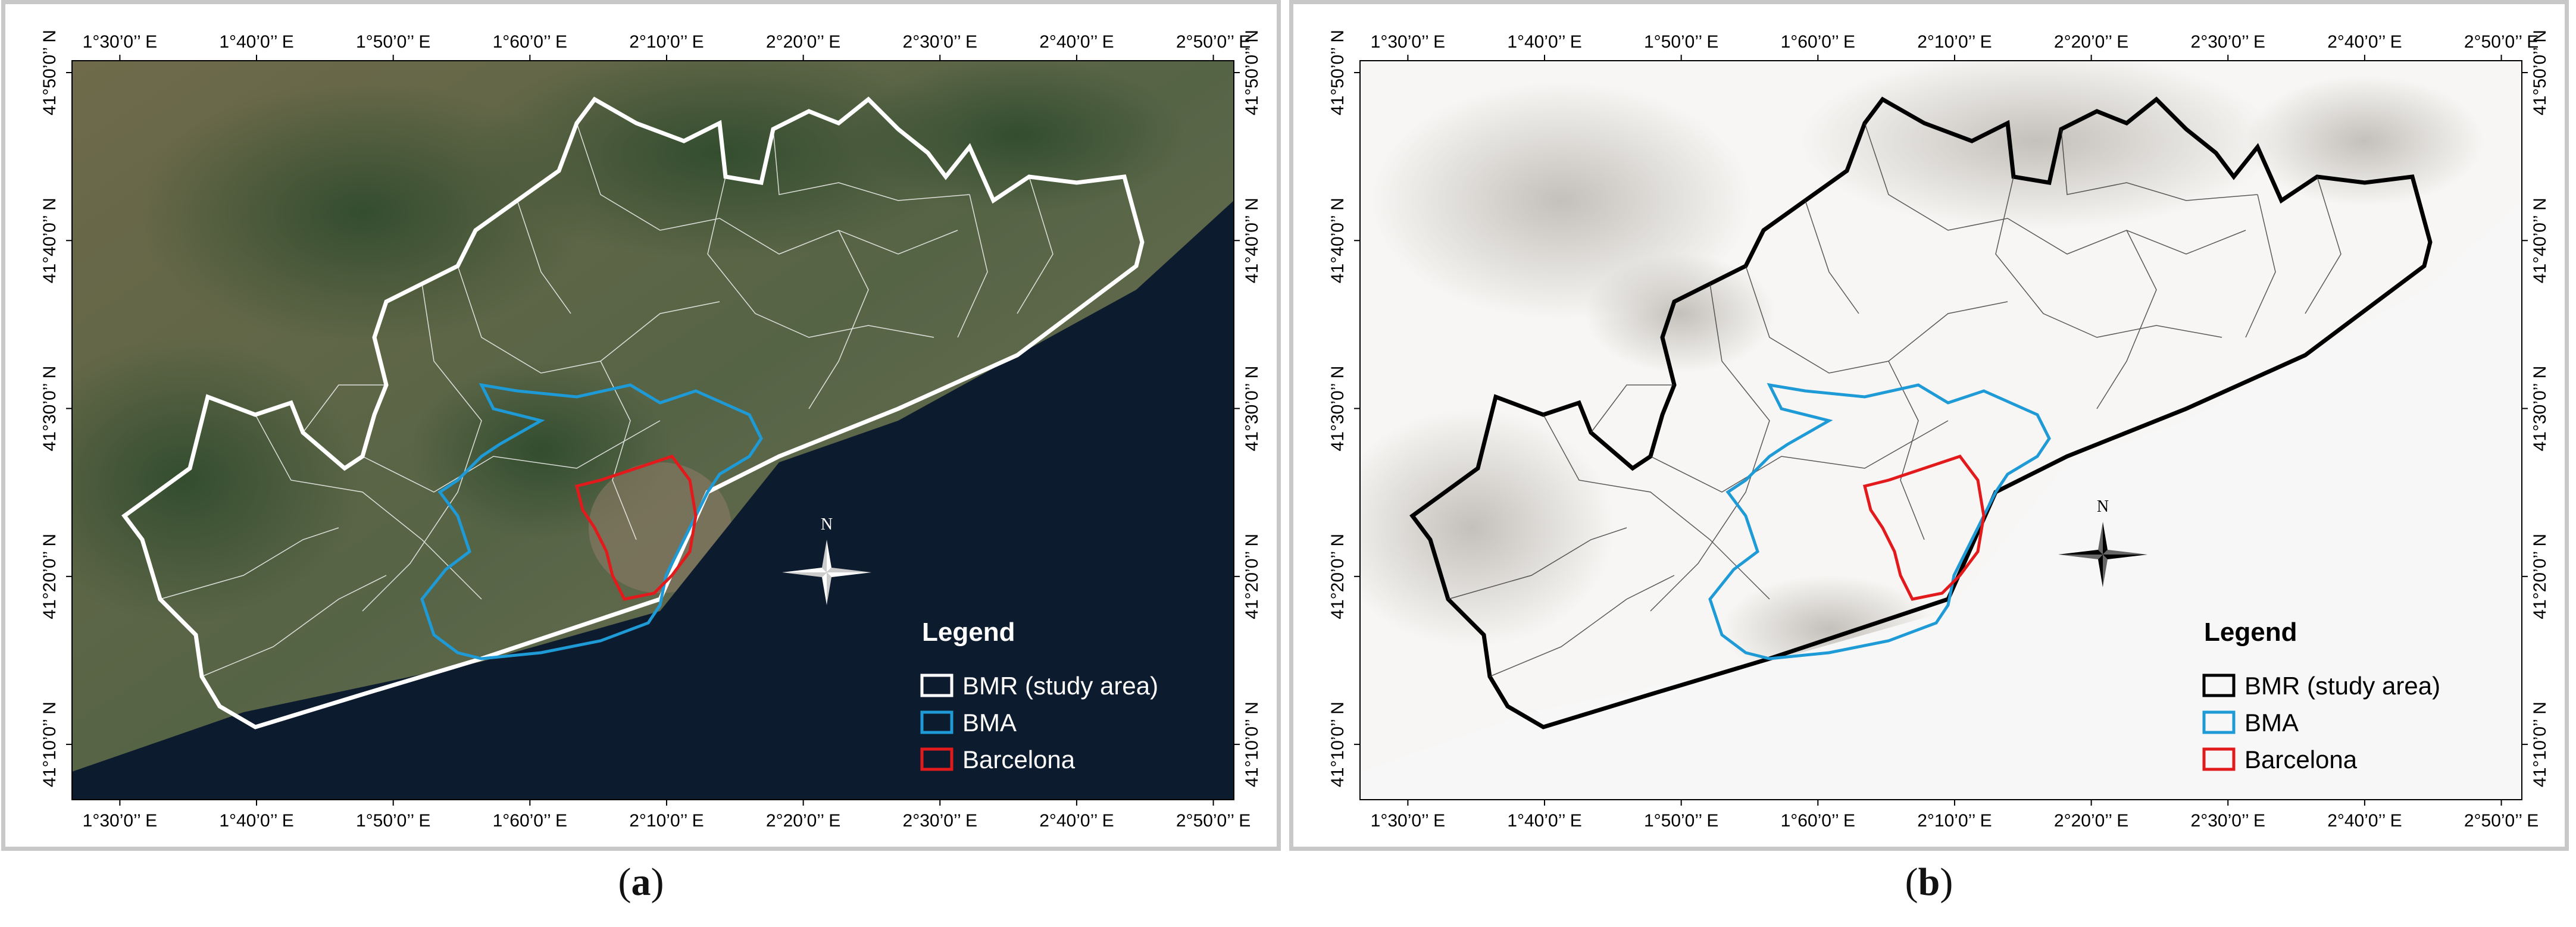  Describe the element at coordinates (940, 42) in the screenshot. I see `x-tick-label-top: 2°30’0’’ E` at that location.